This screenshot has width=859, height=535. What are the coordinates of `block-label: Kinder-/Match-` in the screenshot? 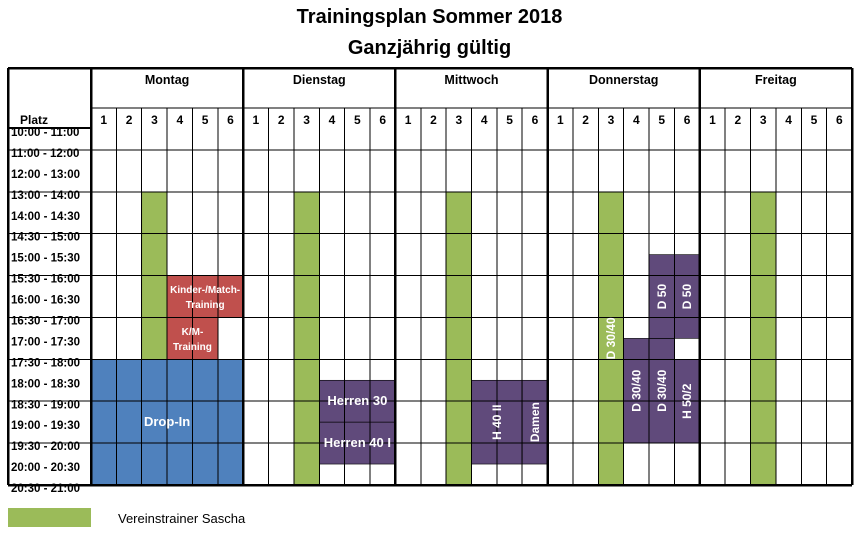 It's located at (205, 290).